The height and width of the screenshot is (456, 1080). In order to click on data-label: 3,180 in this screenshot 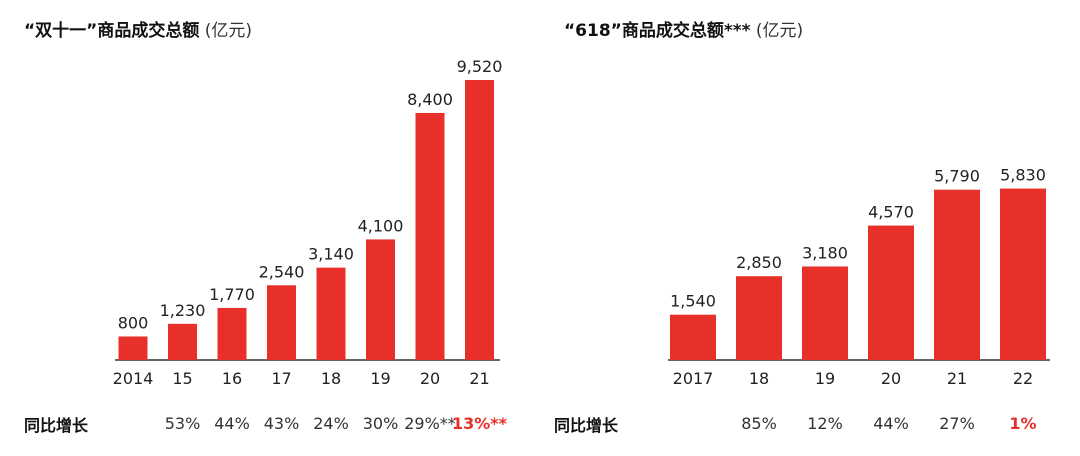, I will do `click(825, 252)`.